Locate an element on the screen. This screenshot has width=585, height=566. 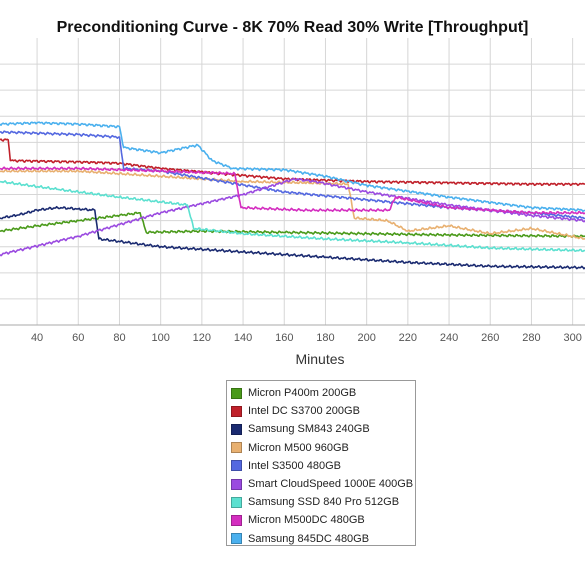
legend-label: Smart CloudSpeed 1000E 400GB is located at coordinates (331, 484).